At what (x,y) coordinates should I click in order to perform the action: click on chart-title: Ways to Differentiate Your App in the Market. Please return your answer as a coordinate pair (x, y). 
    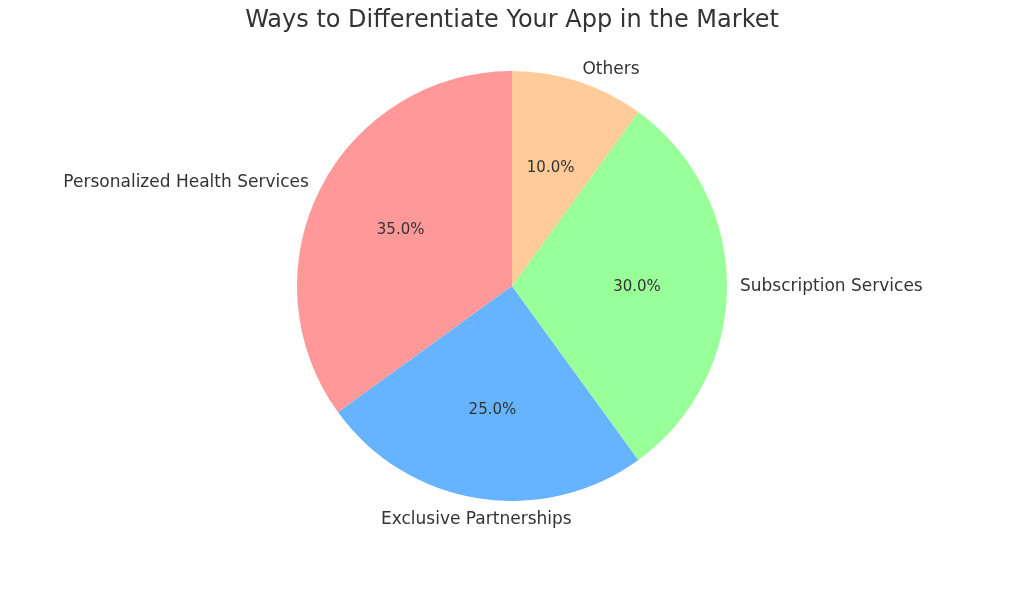
    Looking at the image, I should click on (512, 19).